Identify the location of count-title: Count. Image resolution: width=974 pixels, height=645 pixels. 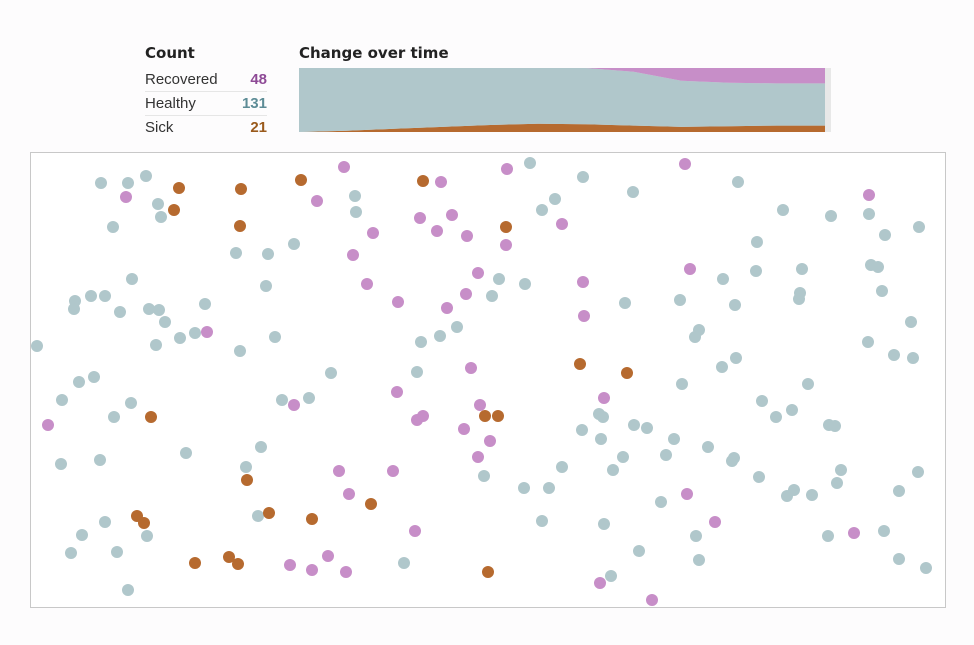
(170, 53).